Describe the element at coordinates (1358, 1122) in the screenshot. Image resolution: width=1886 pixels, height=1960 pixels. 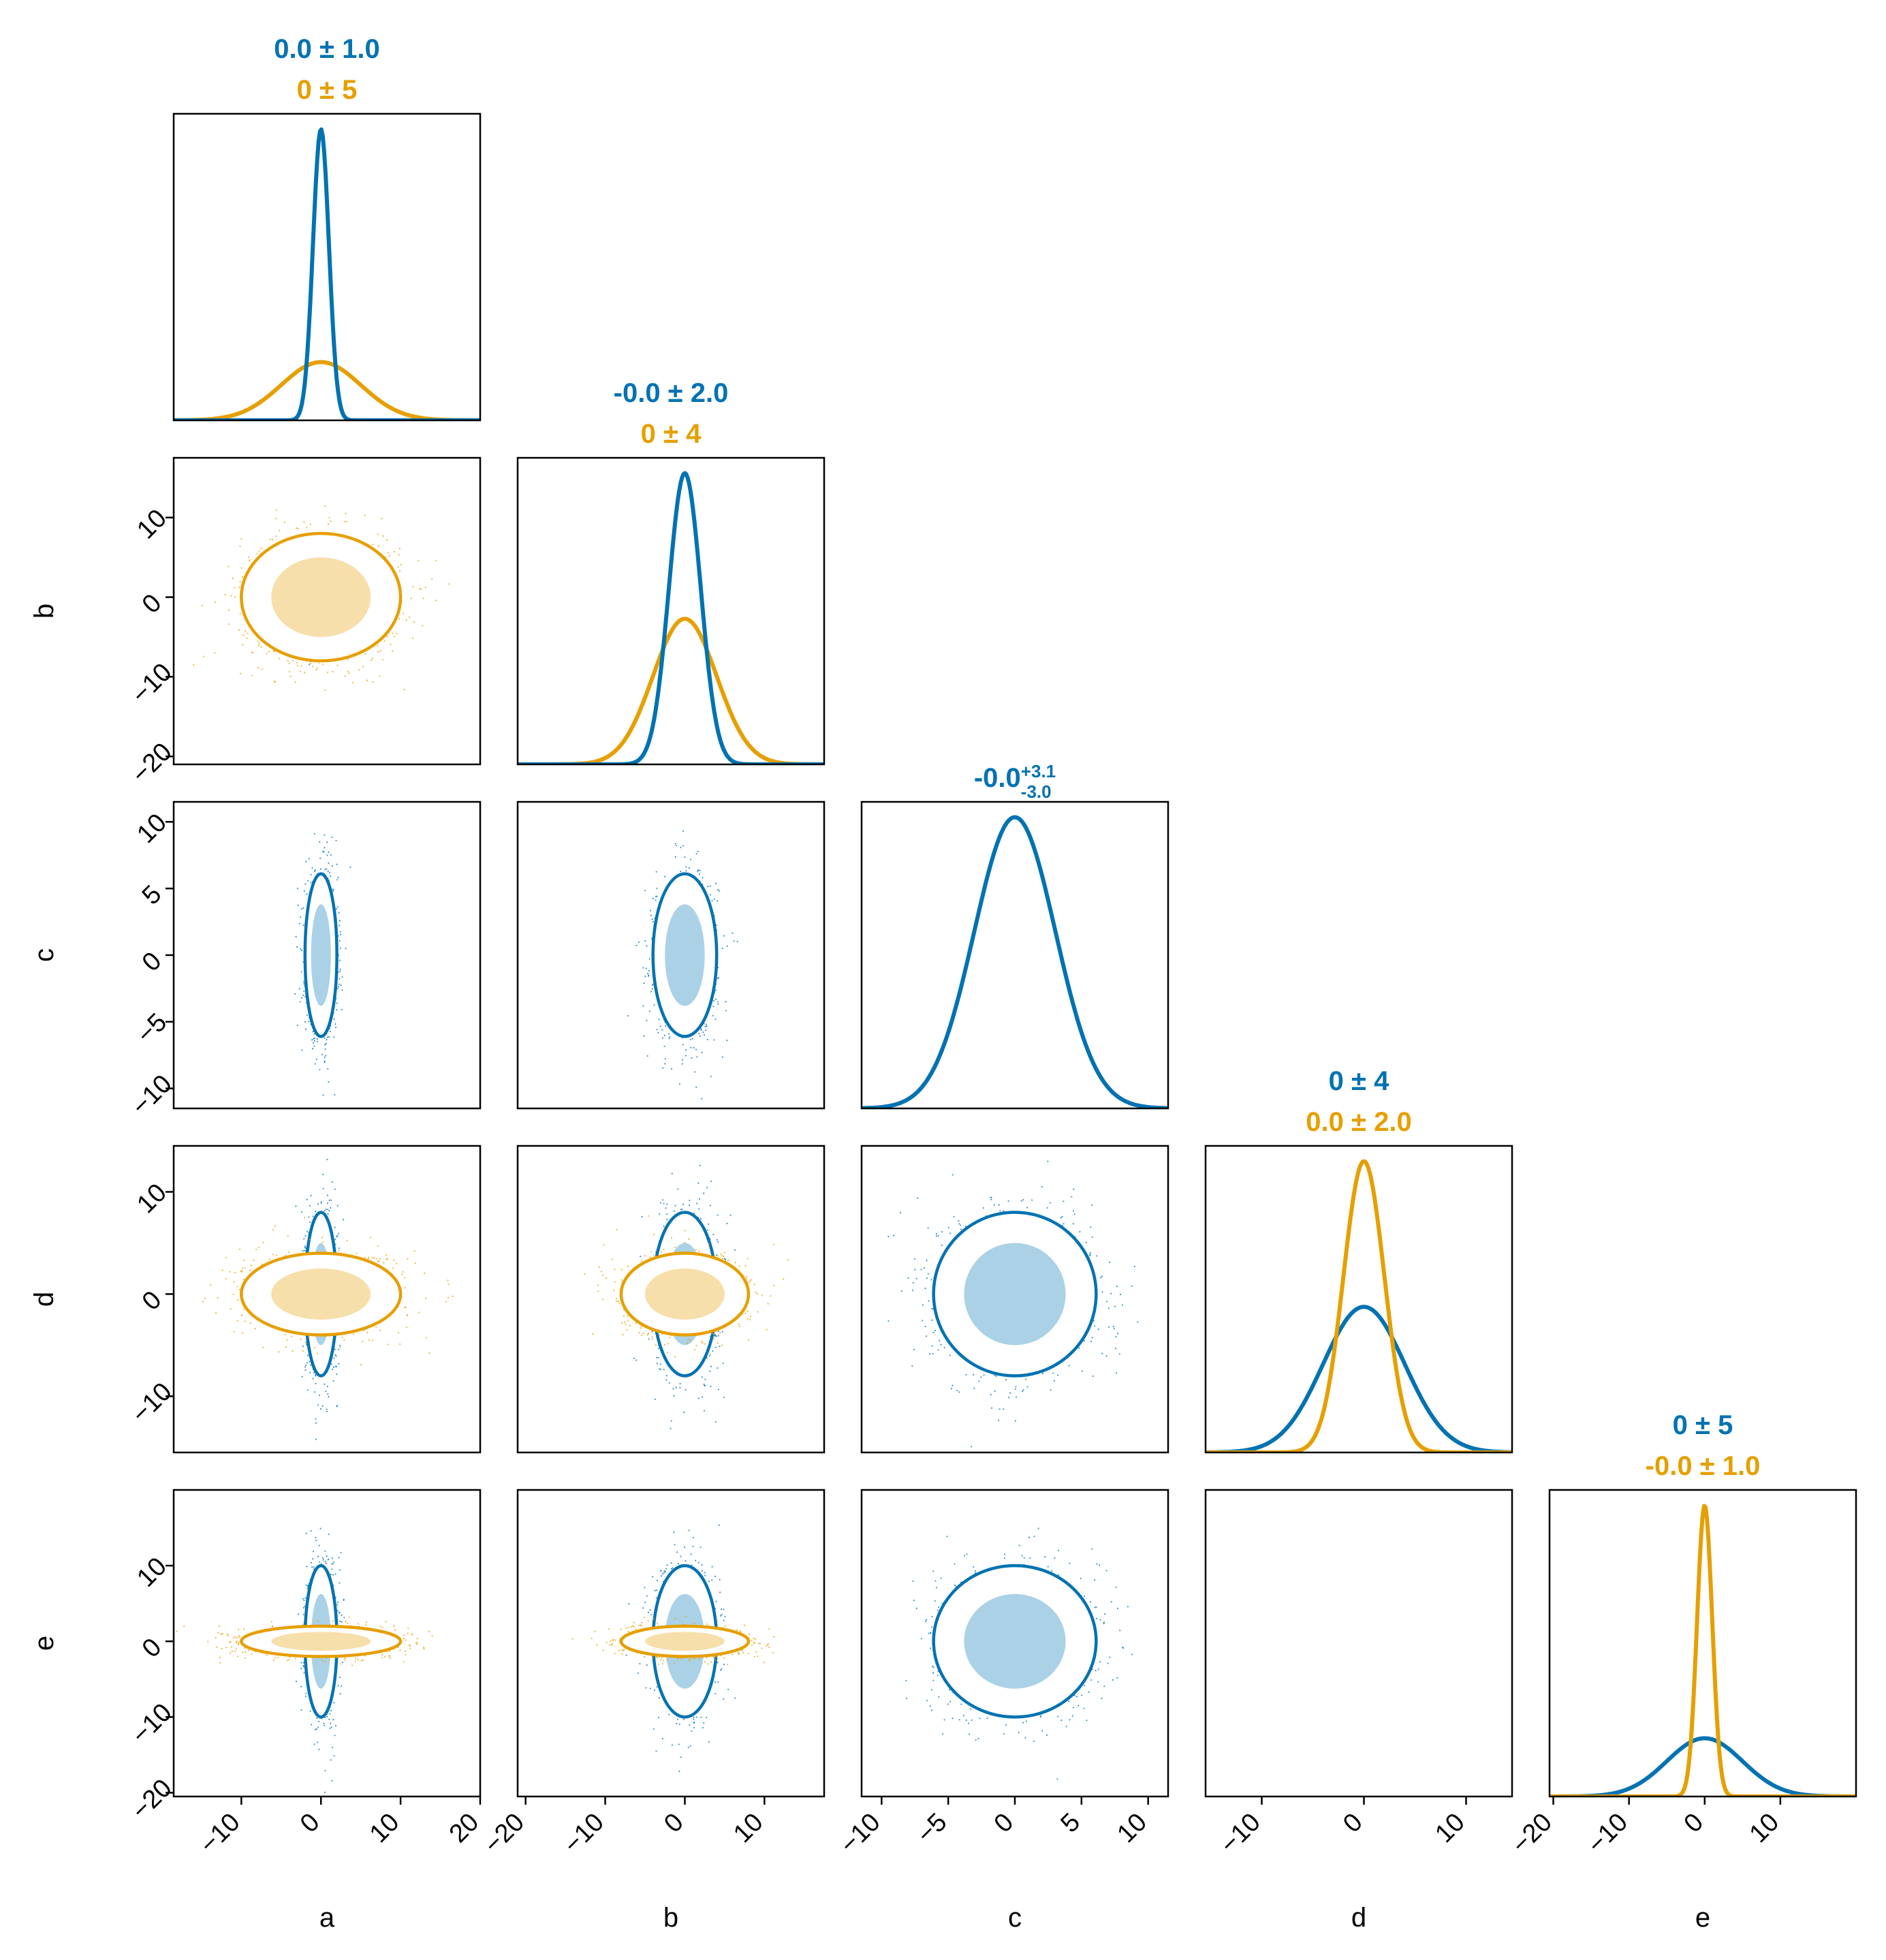
I see `summary-label-d-orange: 0.0 ± 2.0` at that location.